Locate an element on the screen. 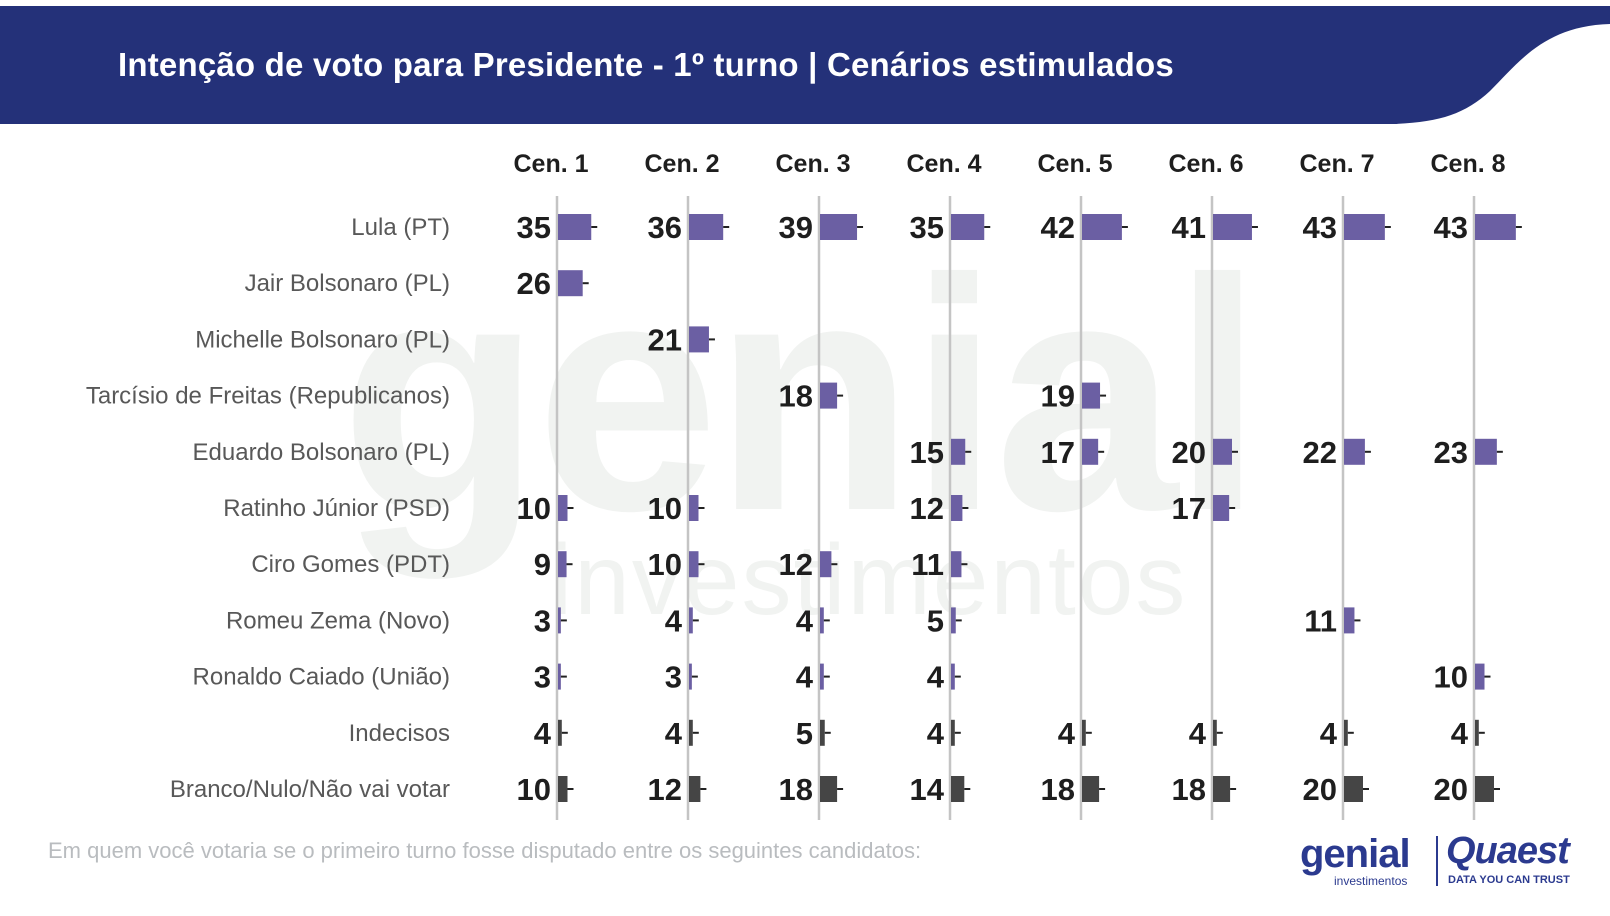  value-label-ciro-gomes-pdt-cen-1: 9 is located at coordinates (542, 564).